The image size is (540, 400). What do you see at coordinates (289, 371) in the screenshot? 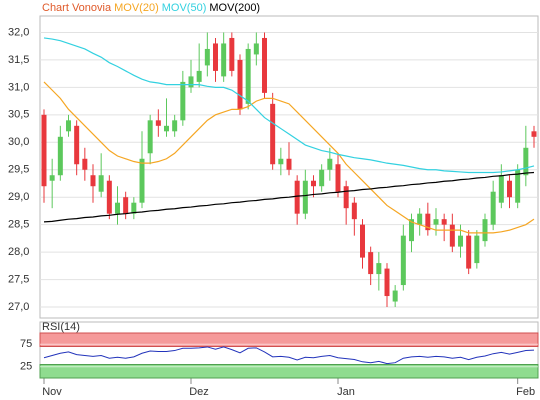
I see `oversold-band` at bounding box center [289, 371].